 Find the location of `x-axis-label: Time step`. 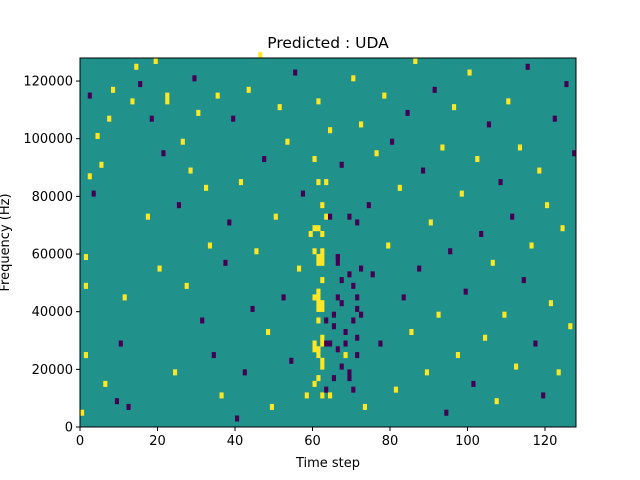

x-axis-label: Time step is located at coordinates (327, 463).